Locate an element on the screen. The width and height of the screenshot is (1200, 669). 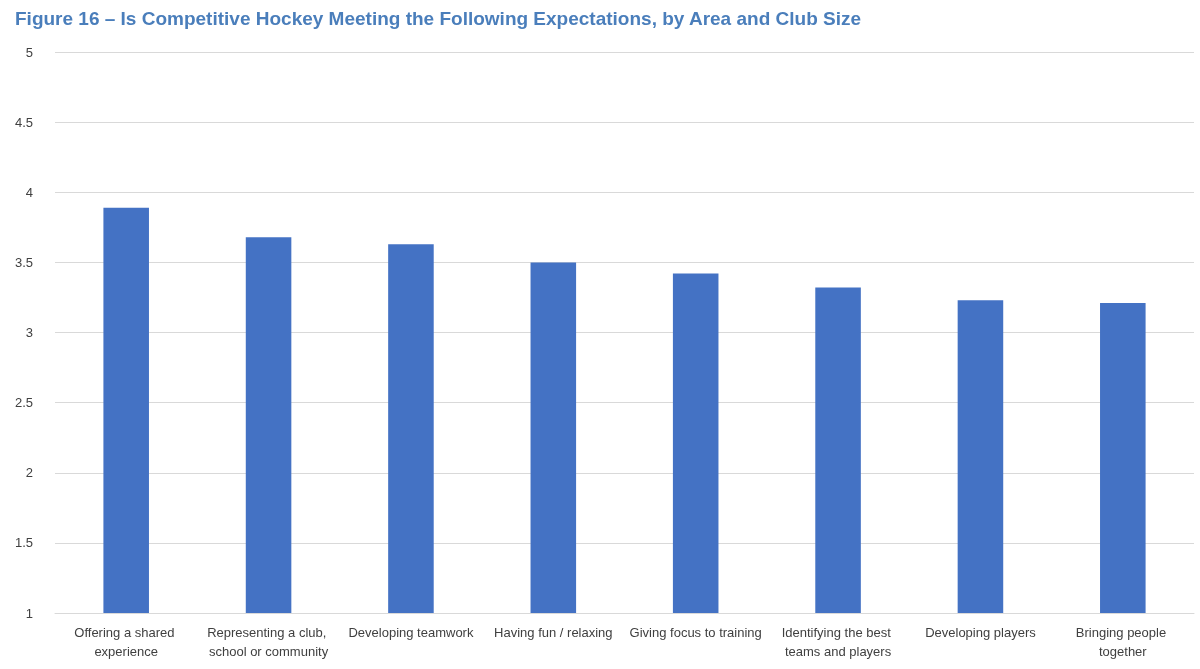
y-tick-label: 1.5 is located at coordinates (23, 543).